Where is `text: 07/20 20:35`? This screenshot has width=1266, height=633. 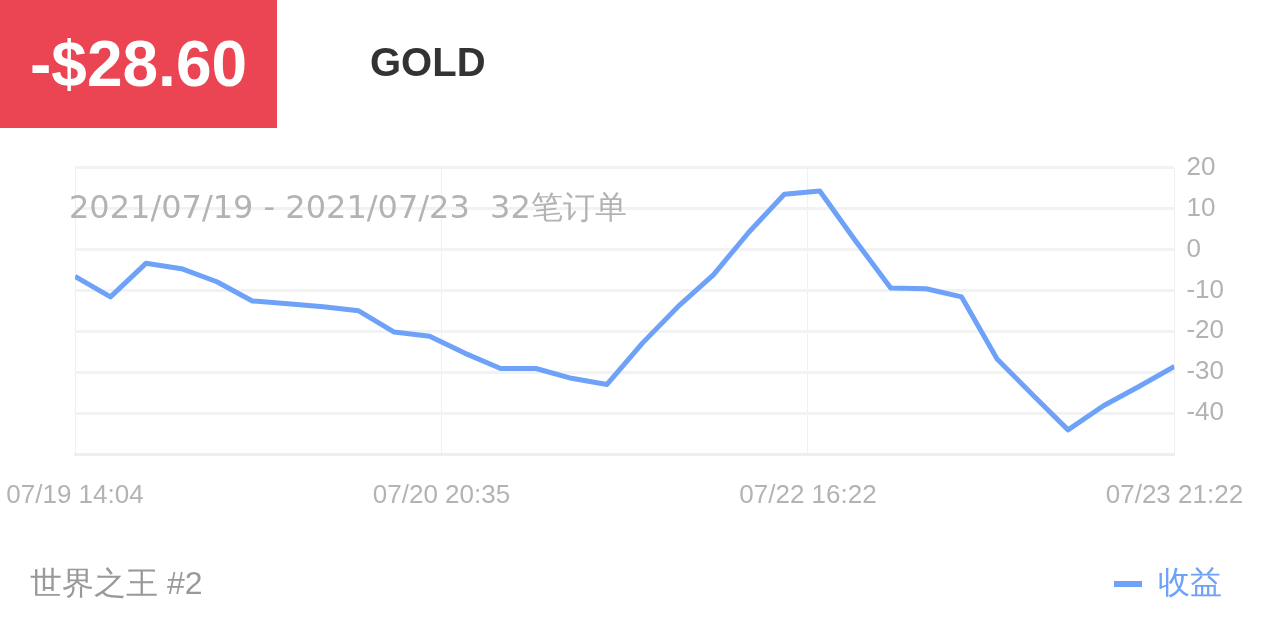
text: 07/20 20:35 is located at coordinates (441, 494).